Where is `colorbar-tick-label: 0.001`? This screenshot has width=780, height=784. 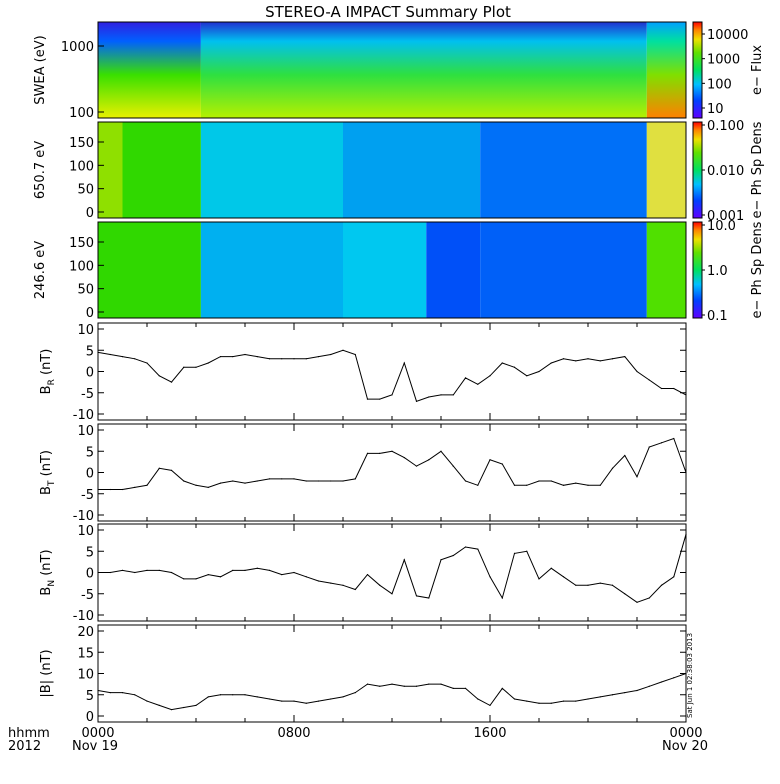 colorbar-tick-label: 0.001 is located at coordinates (725, 216).